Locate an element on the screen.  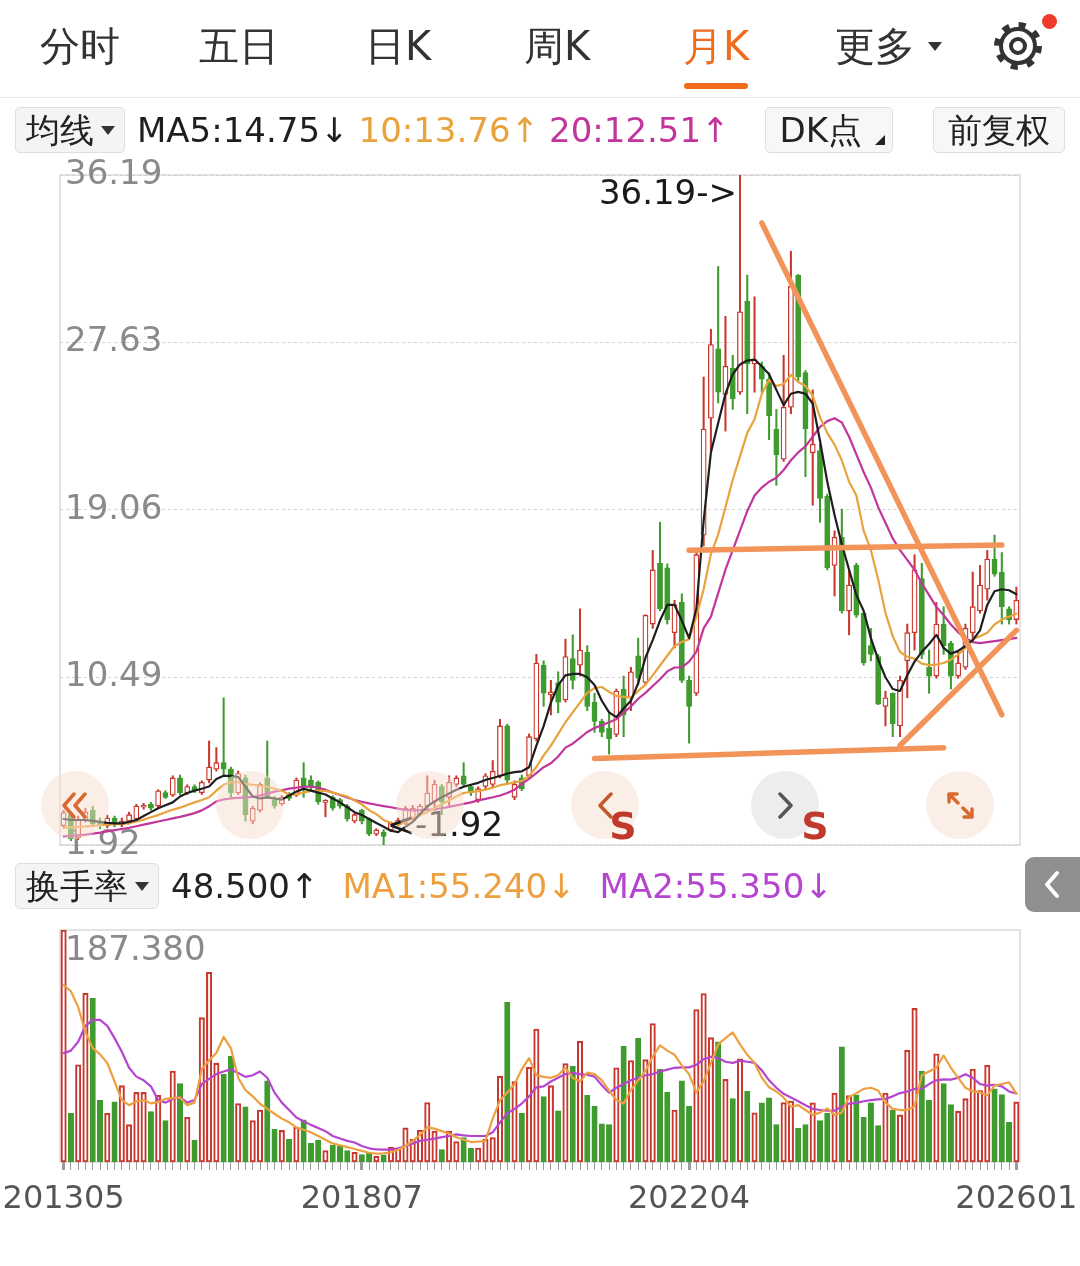
x-tick-label: 202204 is located at coordinates (689, 1196).